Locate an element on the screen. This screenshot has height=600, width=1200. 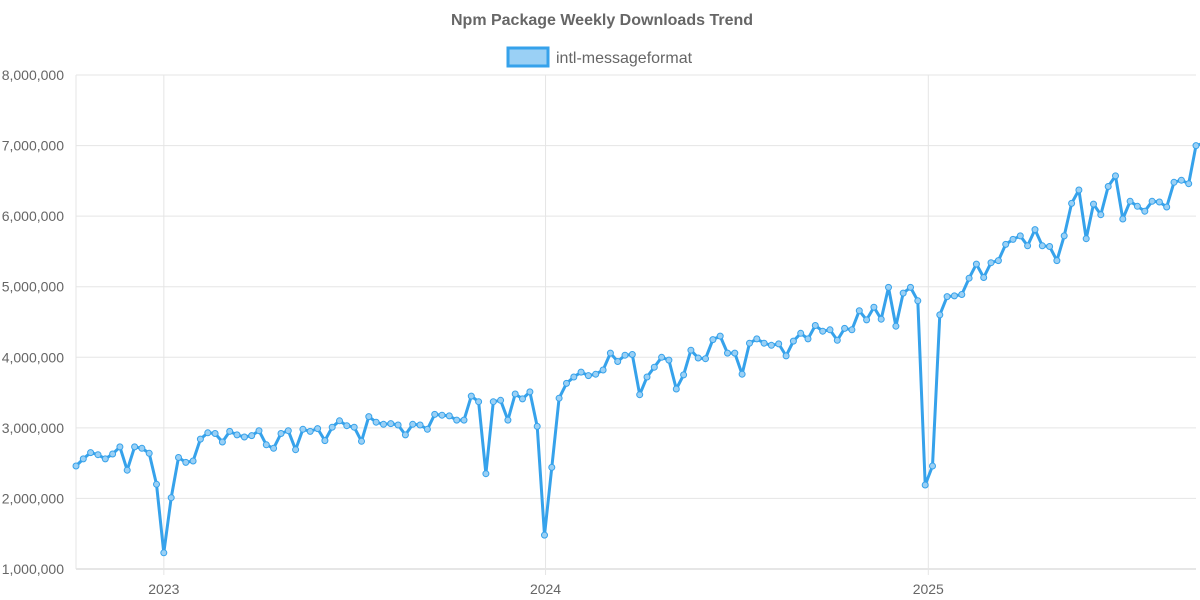
legend-swatch is located at coordinates (528, 57).